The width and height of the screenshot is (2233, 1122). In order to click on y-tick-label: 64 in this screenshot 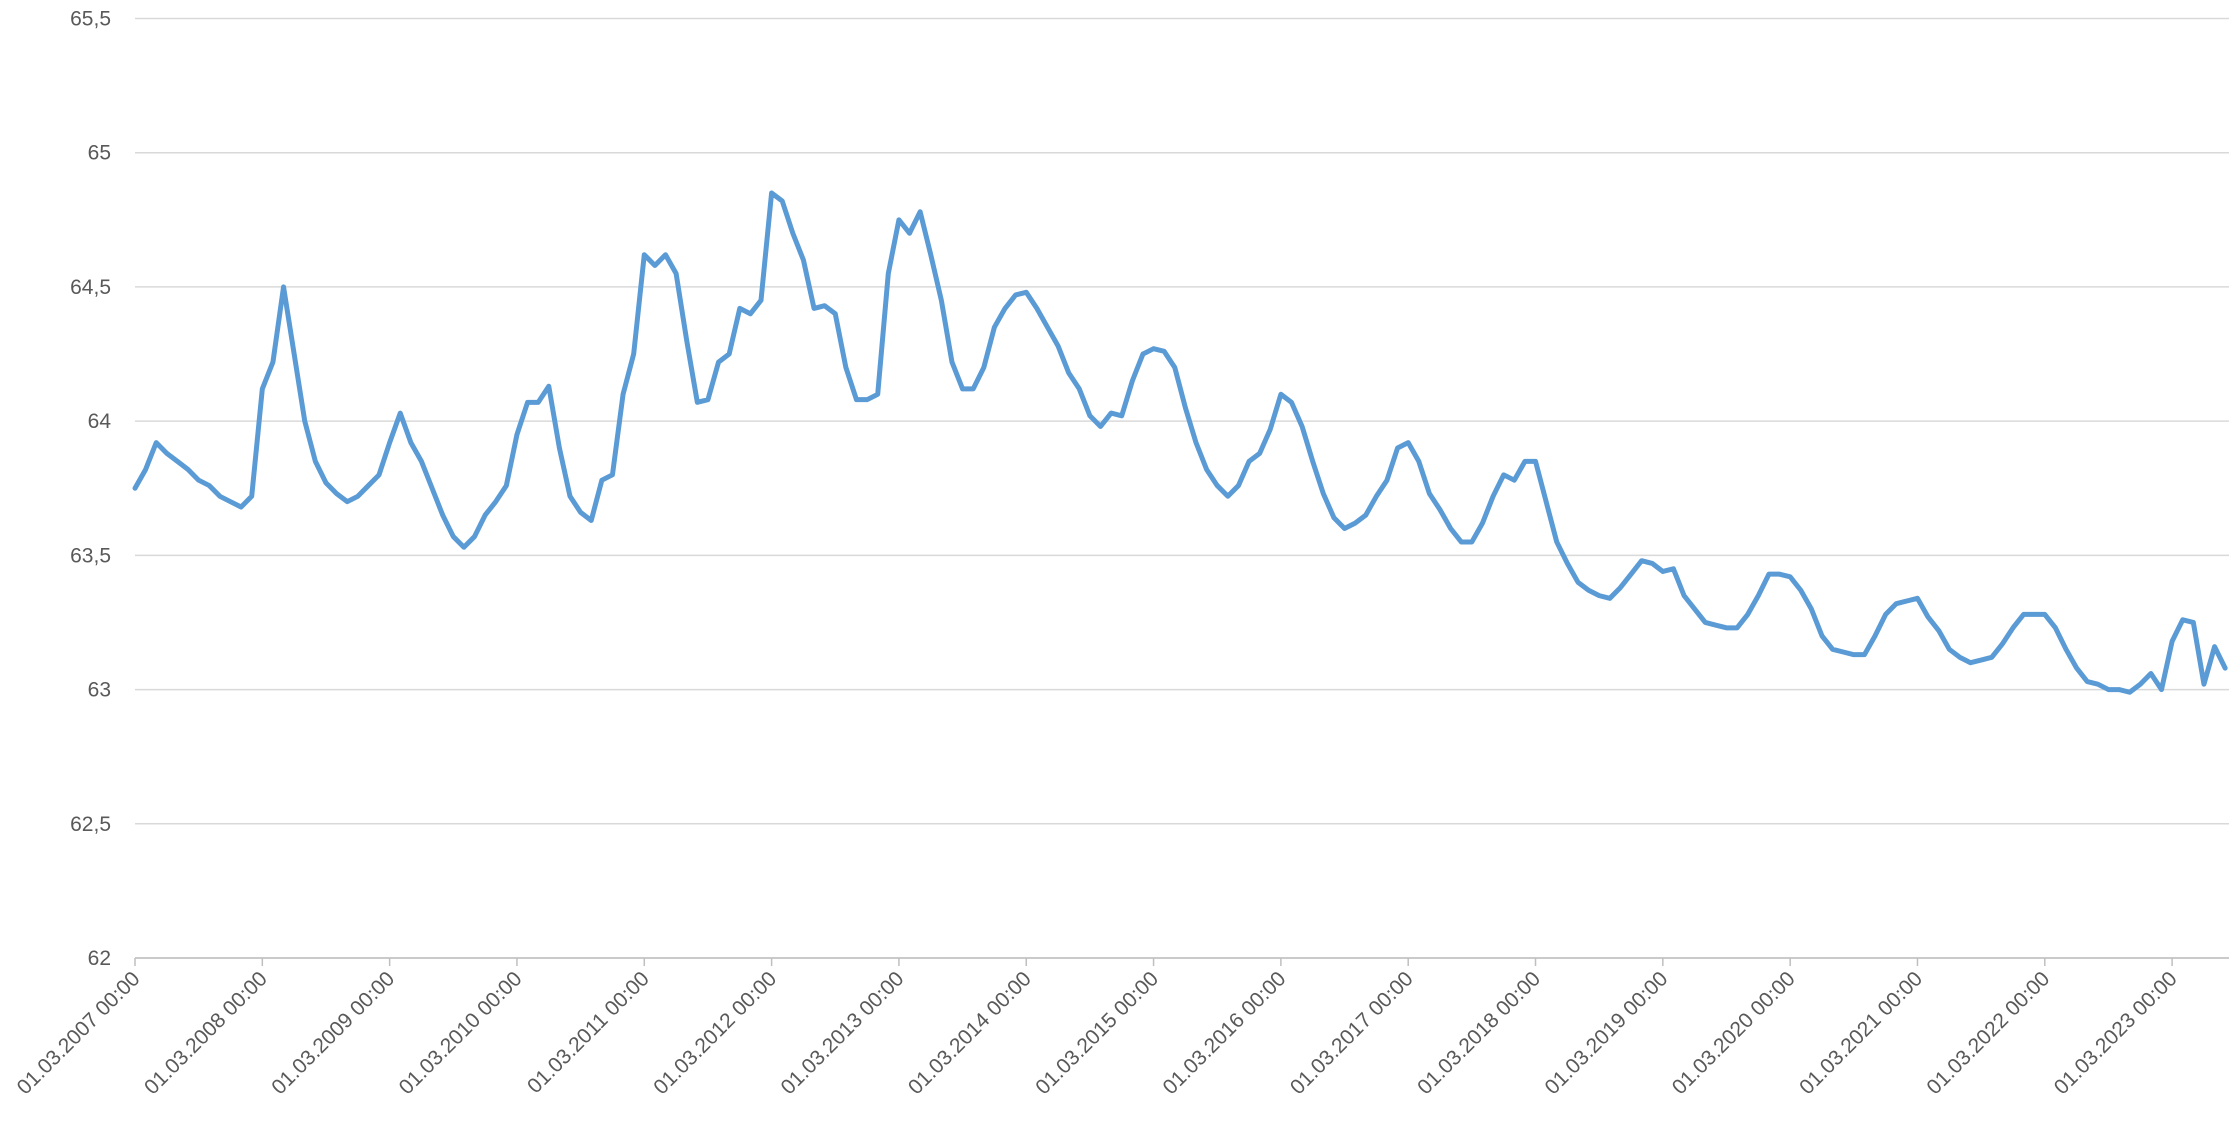, I will do `click(100, 421)`.